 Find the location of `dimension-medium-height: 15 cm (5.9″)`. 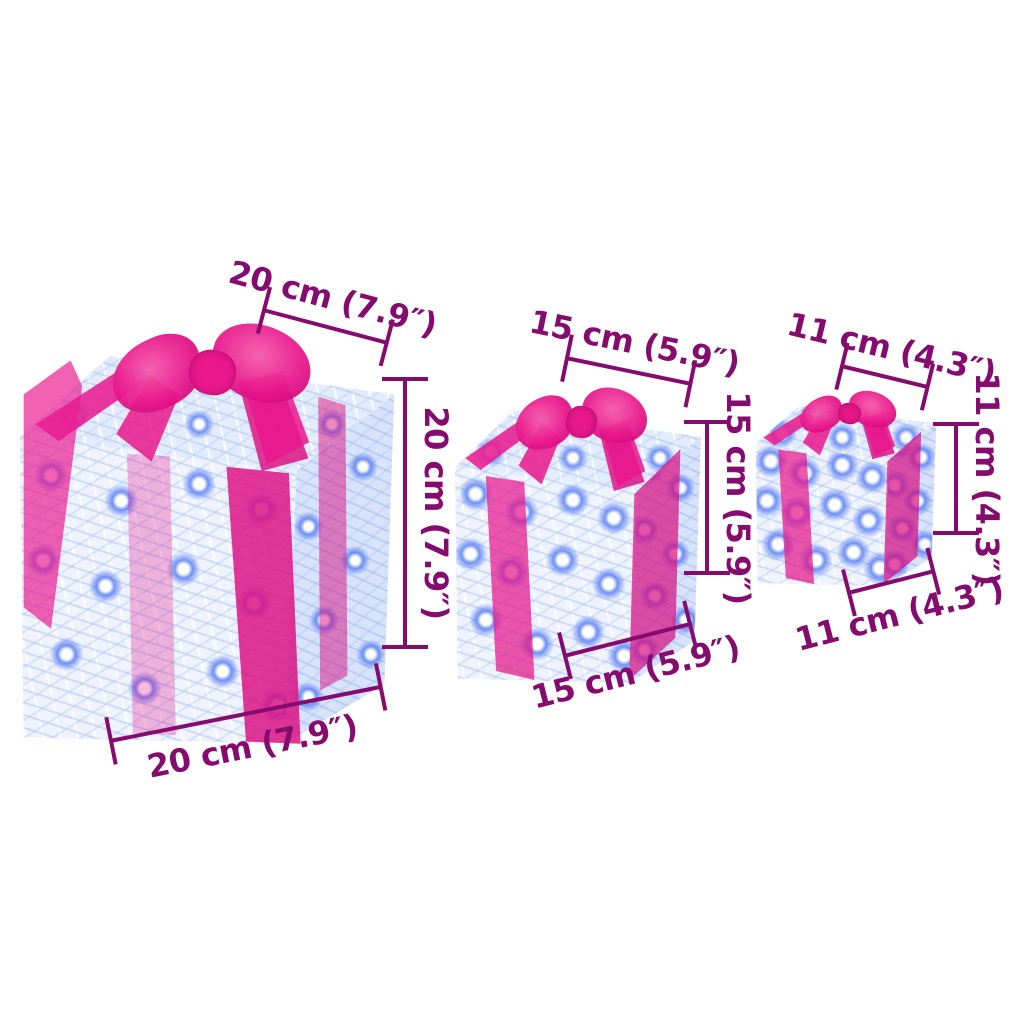

dimension-medium-height: 15 cm (5.9″) is located at coordinates (720, 497).